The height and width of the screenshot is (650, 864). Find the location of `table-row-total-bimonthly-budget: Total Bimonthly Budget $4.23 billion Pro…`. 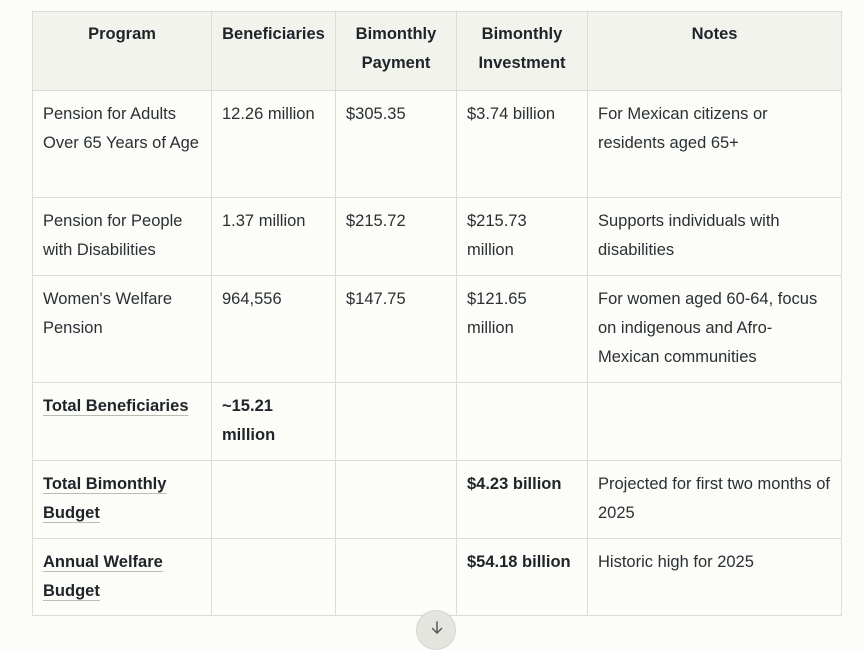

table-row-total-bimonthly-budget: Total Bimonthly Budget $4.23 billion Pro… is located at coordinates (437, 499).